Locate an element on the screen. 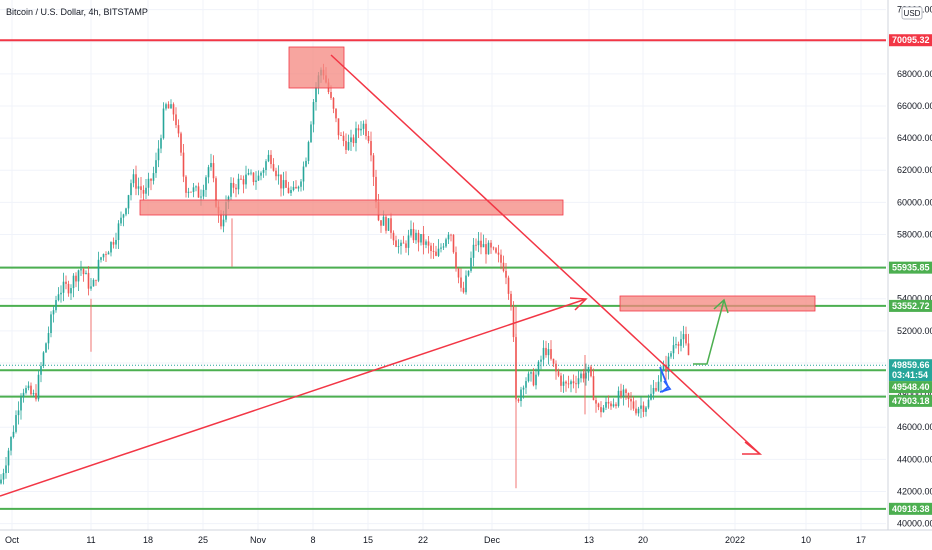 This screenshot has width=932, height=550. price-tick-label: 66000.00 is located at coordinates (914, 106).